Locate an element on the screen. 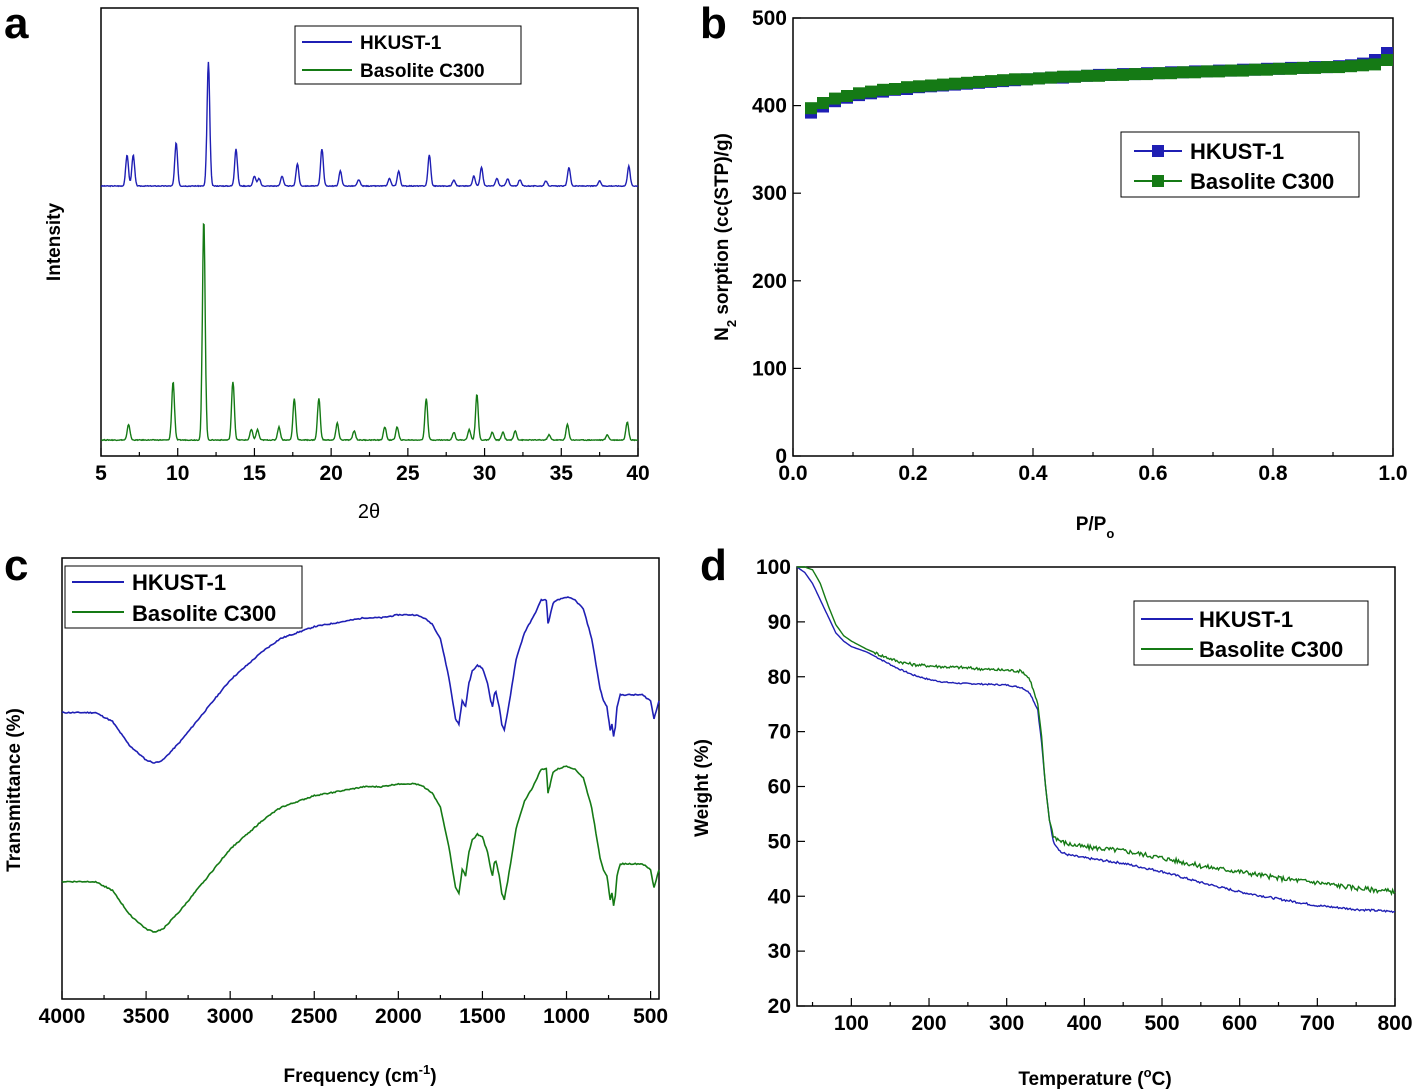  panel-d-xlabel-sup: o is located at coordinates (1148, 1072).